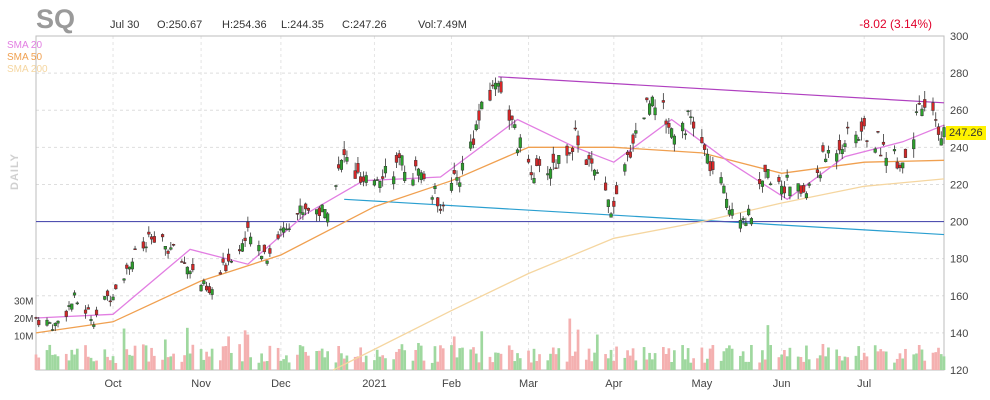 The height and width of the screenshot is (400, 990). Describe the element at coordinates (959, 371) in the screenshot. I see `price-tick-label: 120` at that location.